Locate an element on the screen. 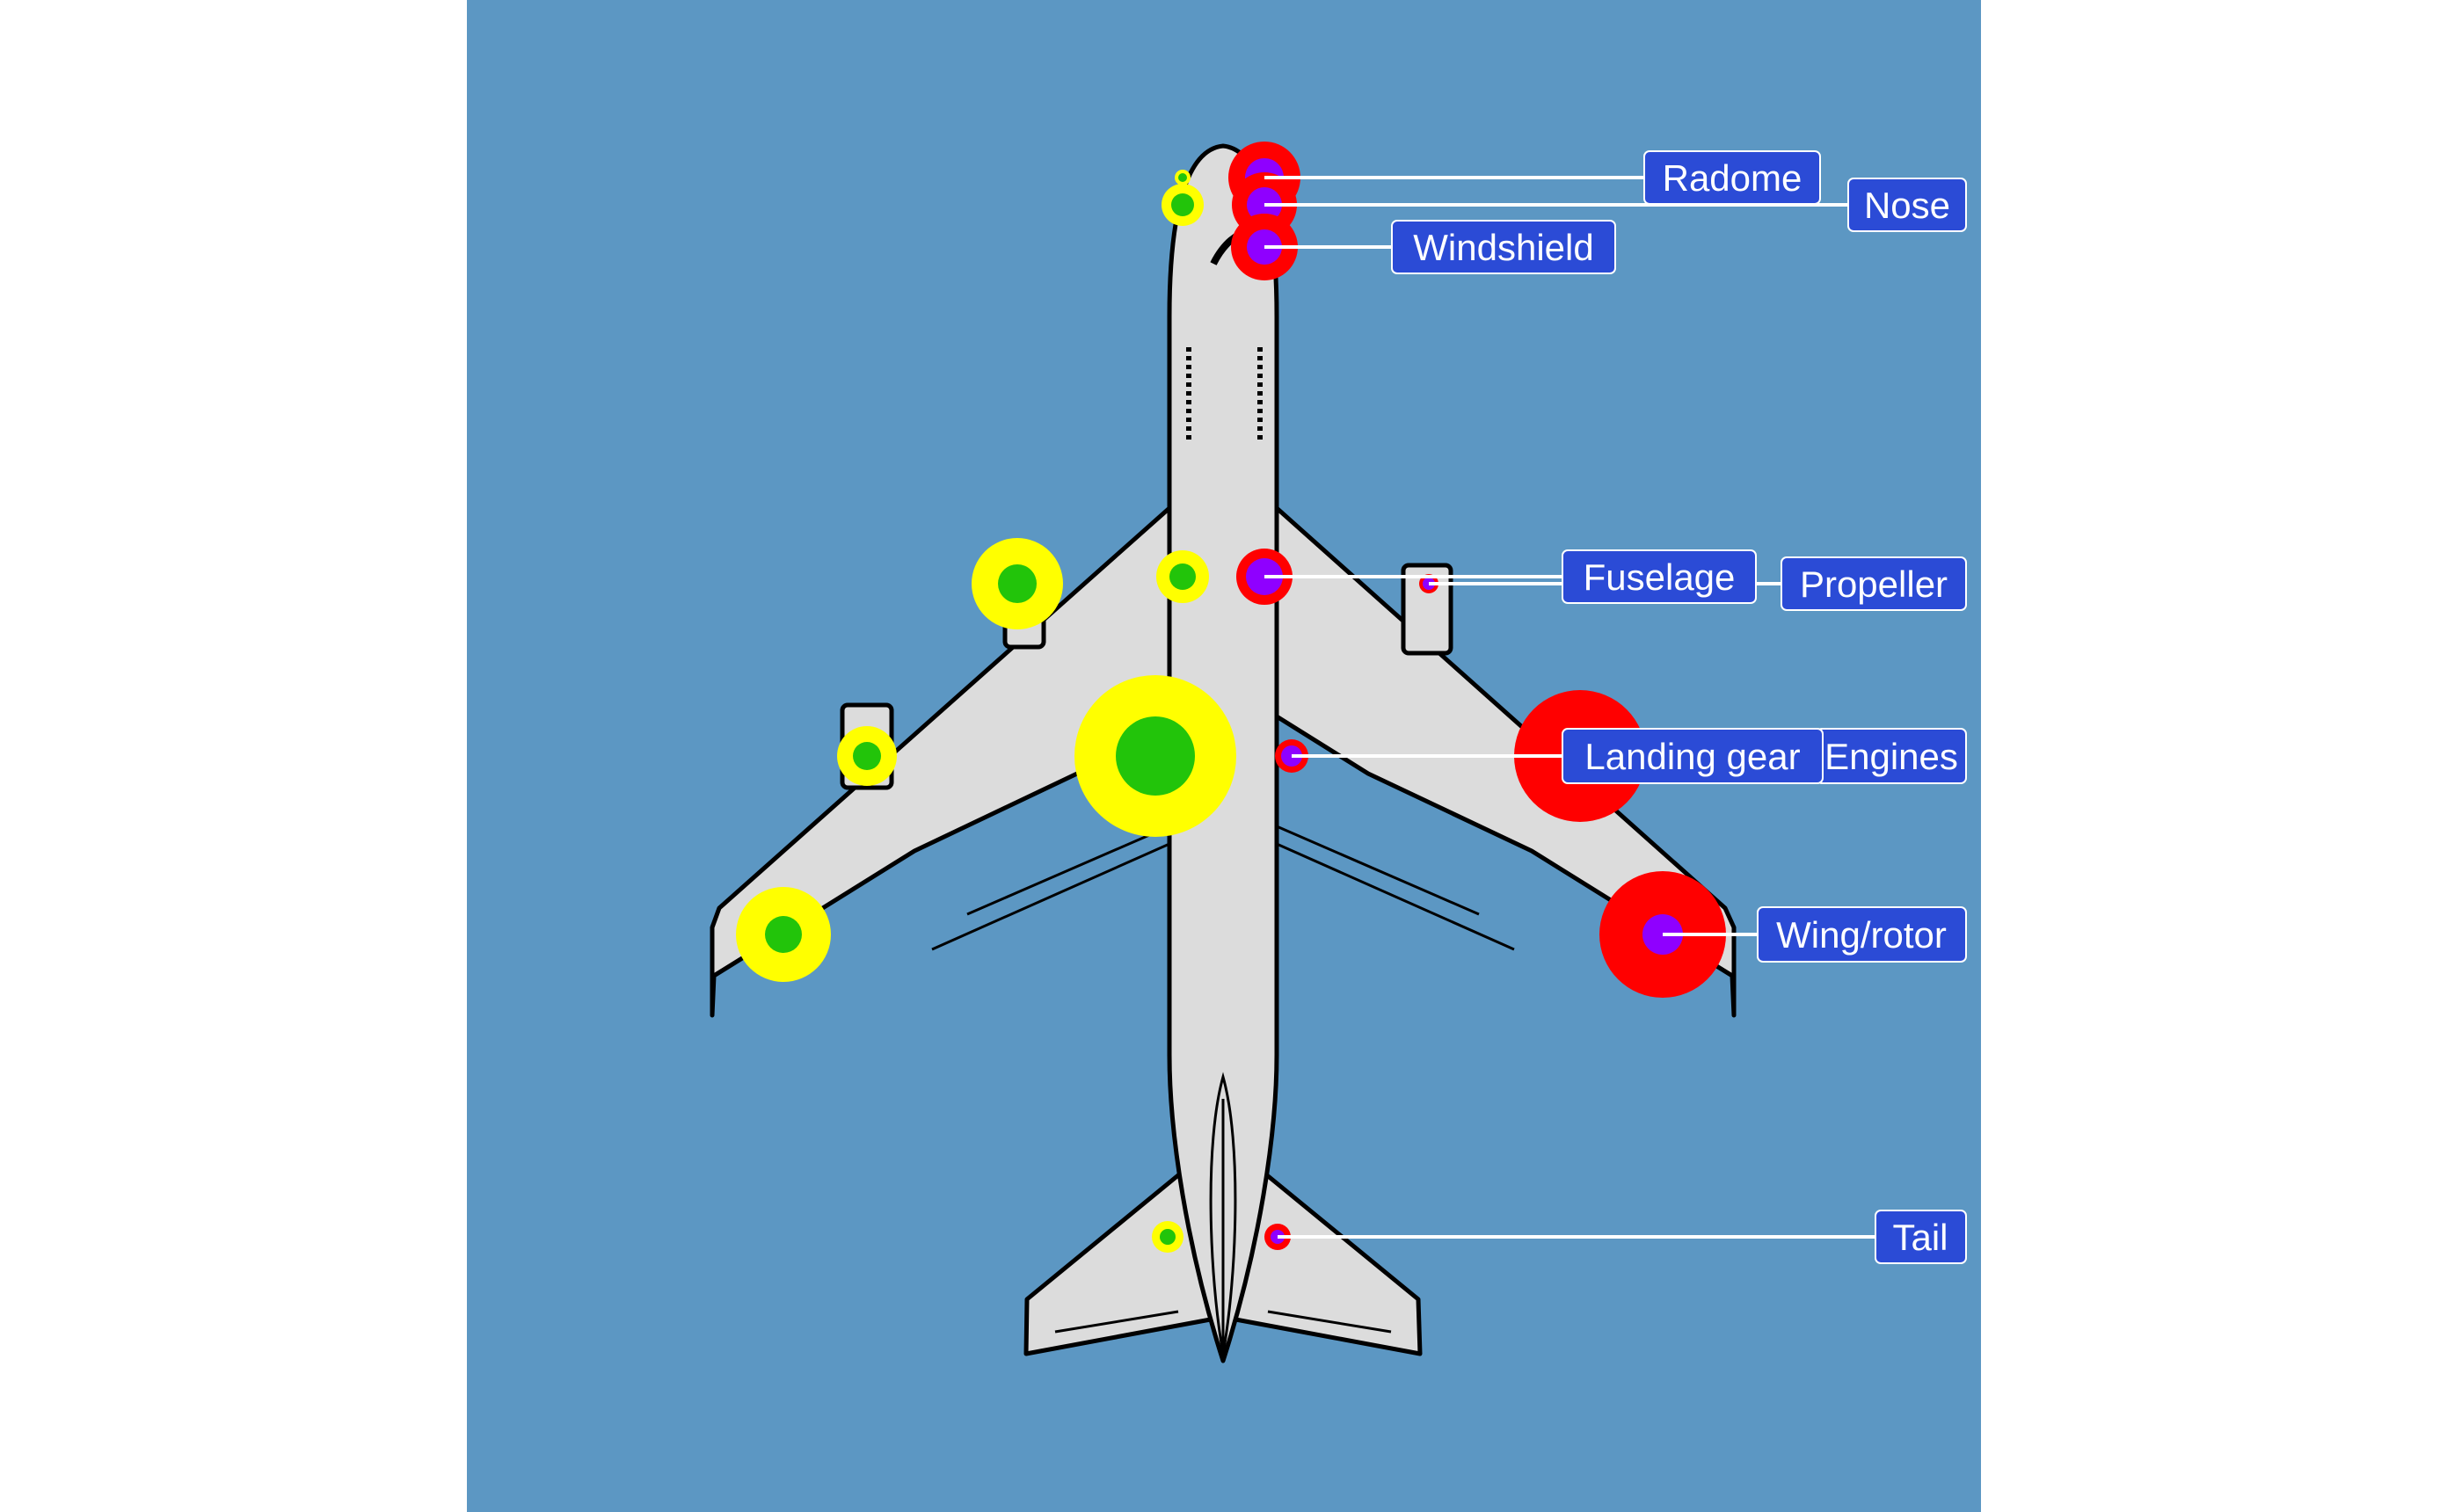  engine-inner-right is located at coordinates (1427, 610).